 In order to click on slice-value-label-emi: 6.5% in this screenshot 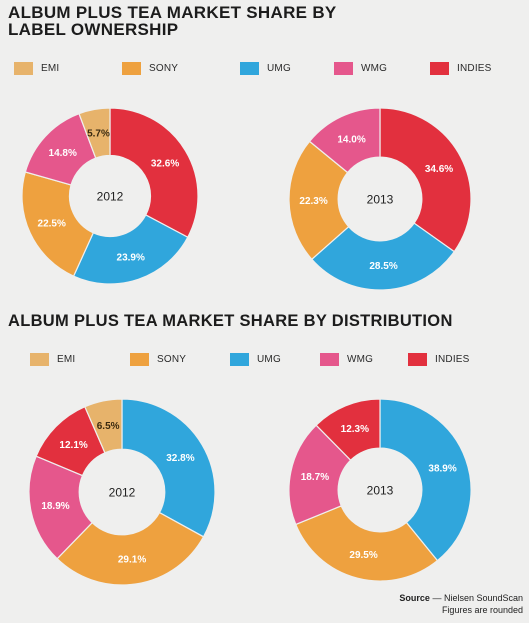, I will do `click(108, 426)`.